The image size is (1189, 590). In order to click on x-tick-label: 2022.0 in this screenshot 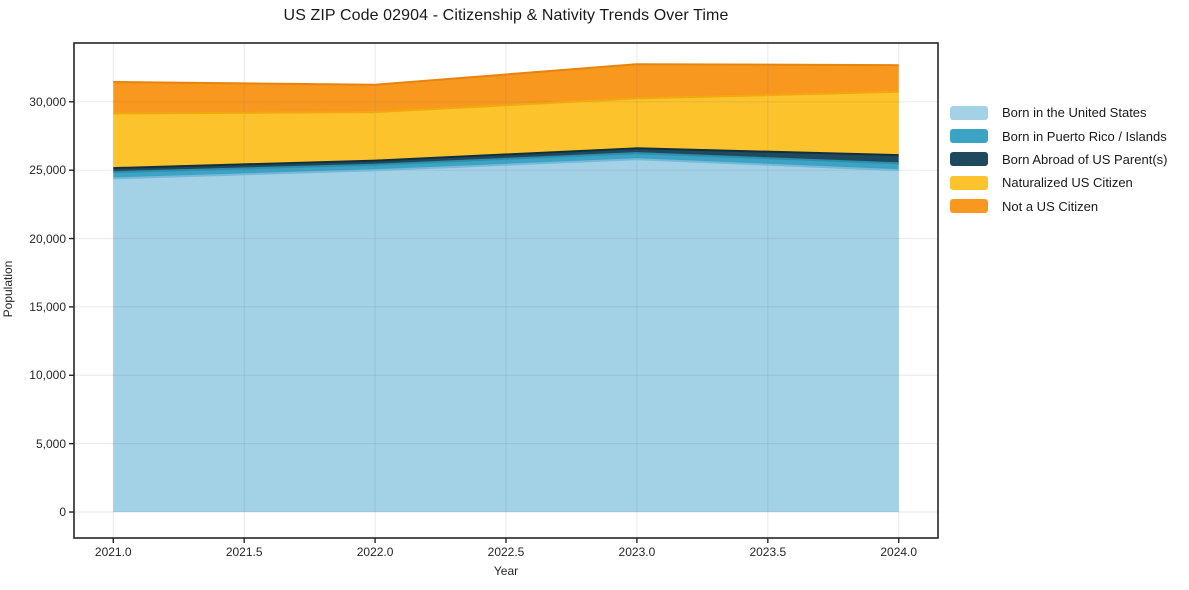, I will do `click(375, 552)`.